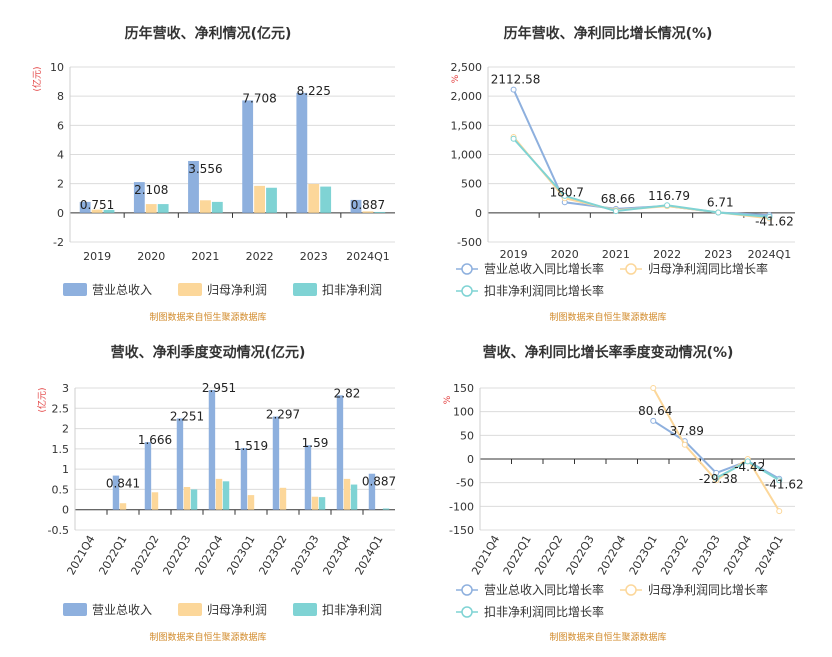  What do you see at coordinates (58, 530) in the screenshot?
I see `y-tick-label: -0.5` at bounding box center [58, 530].